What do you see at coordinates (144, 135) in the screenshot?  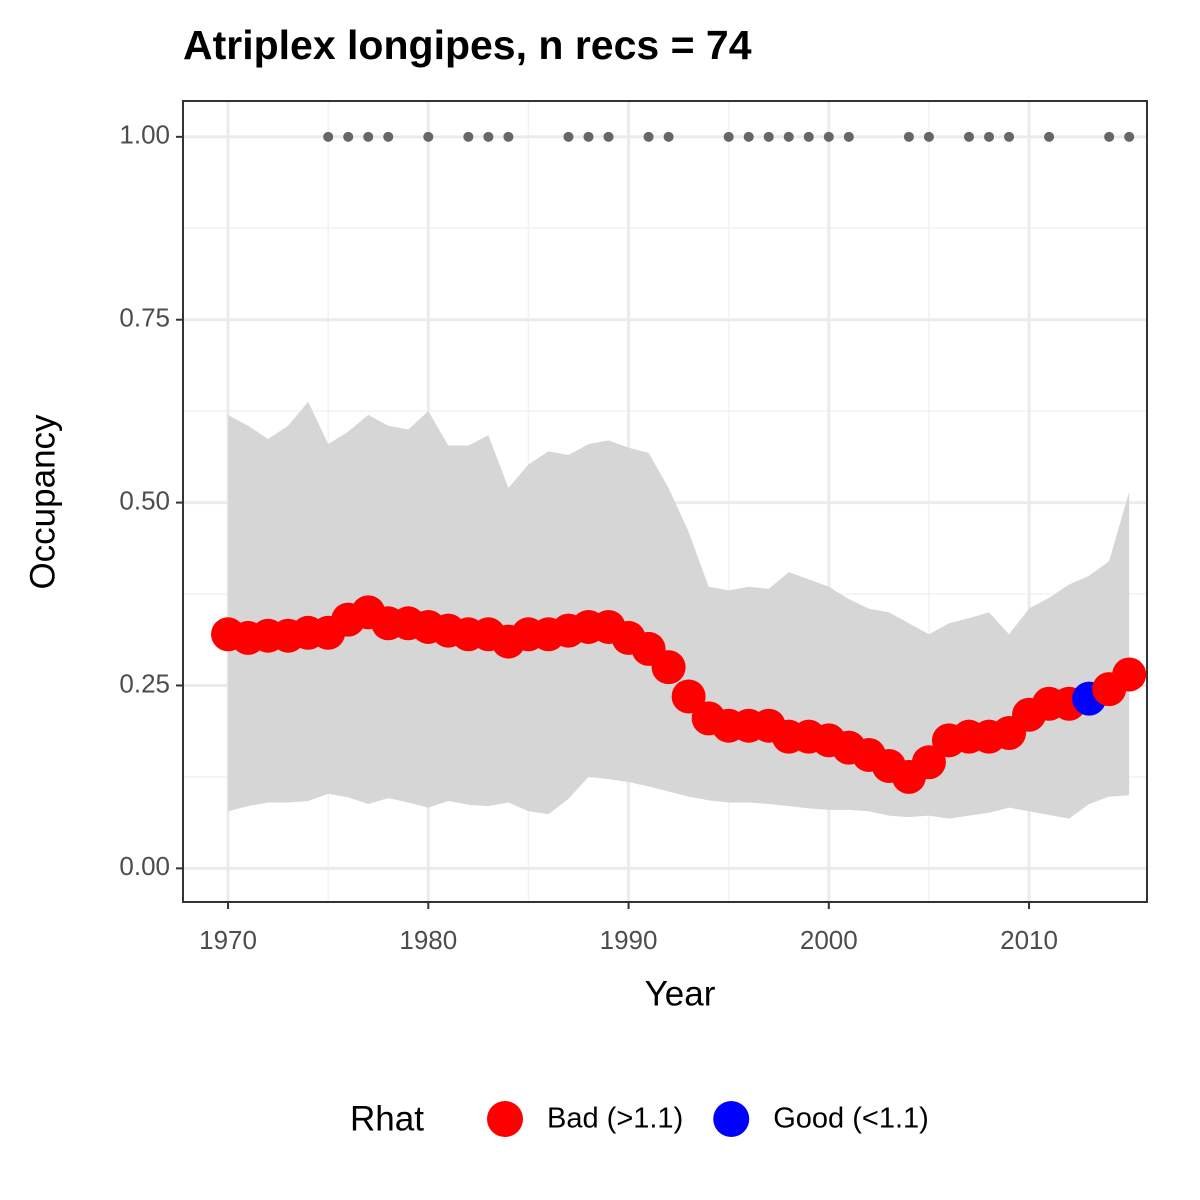 I see `y-tick-label: 1.00` at bounding box center [144, 135].